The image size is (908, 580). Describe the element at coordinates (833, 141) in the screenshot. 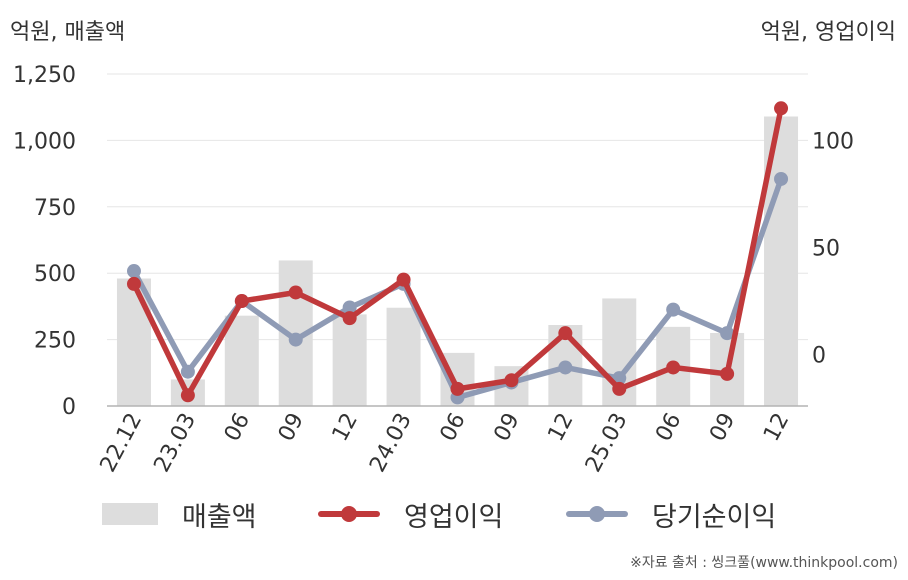

I see `y-right-tick-label: 100` at that location.